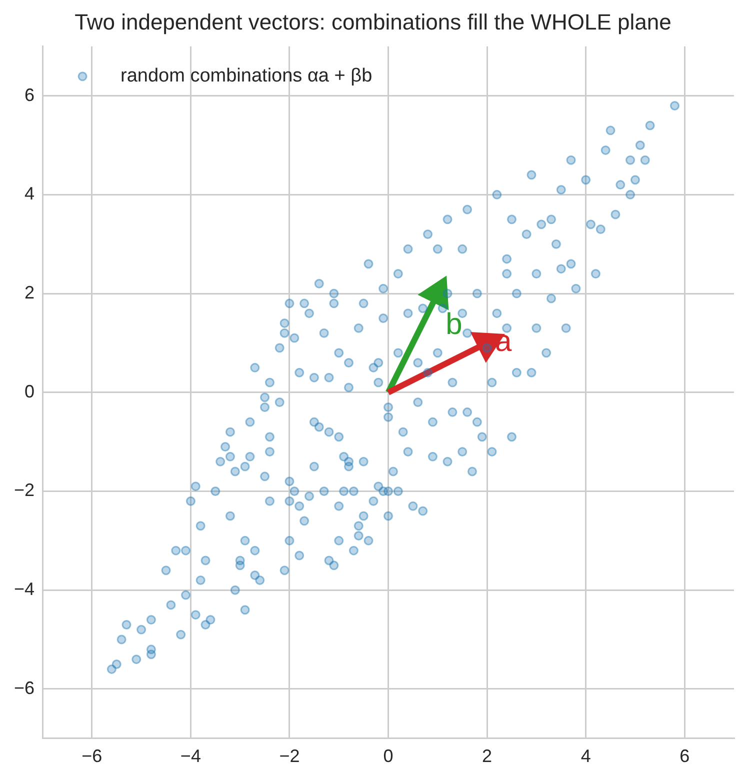 The image size is (754, 780). I want to click on y-tick-label: 0, so click(29, 391).